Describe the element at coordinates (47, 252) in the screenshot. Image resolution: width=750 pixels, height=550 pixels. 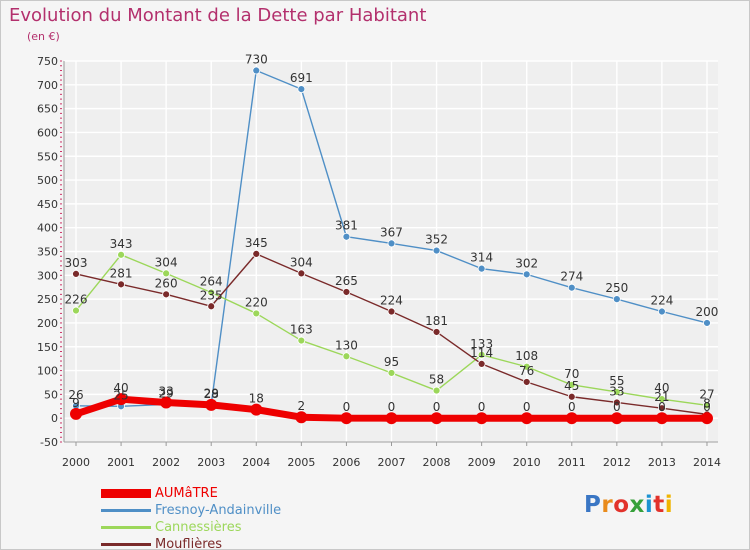
I see `y-tick-label: 350` at that location.